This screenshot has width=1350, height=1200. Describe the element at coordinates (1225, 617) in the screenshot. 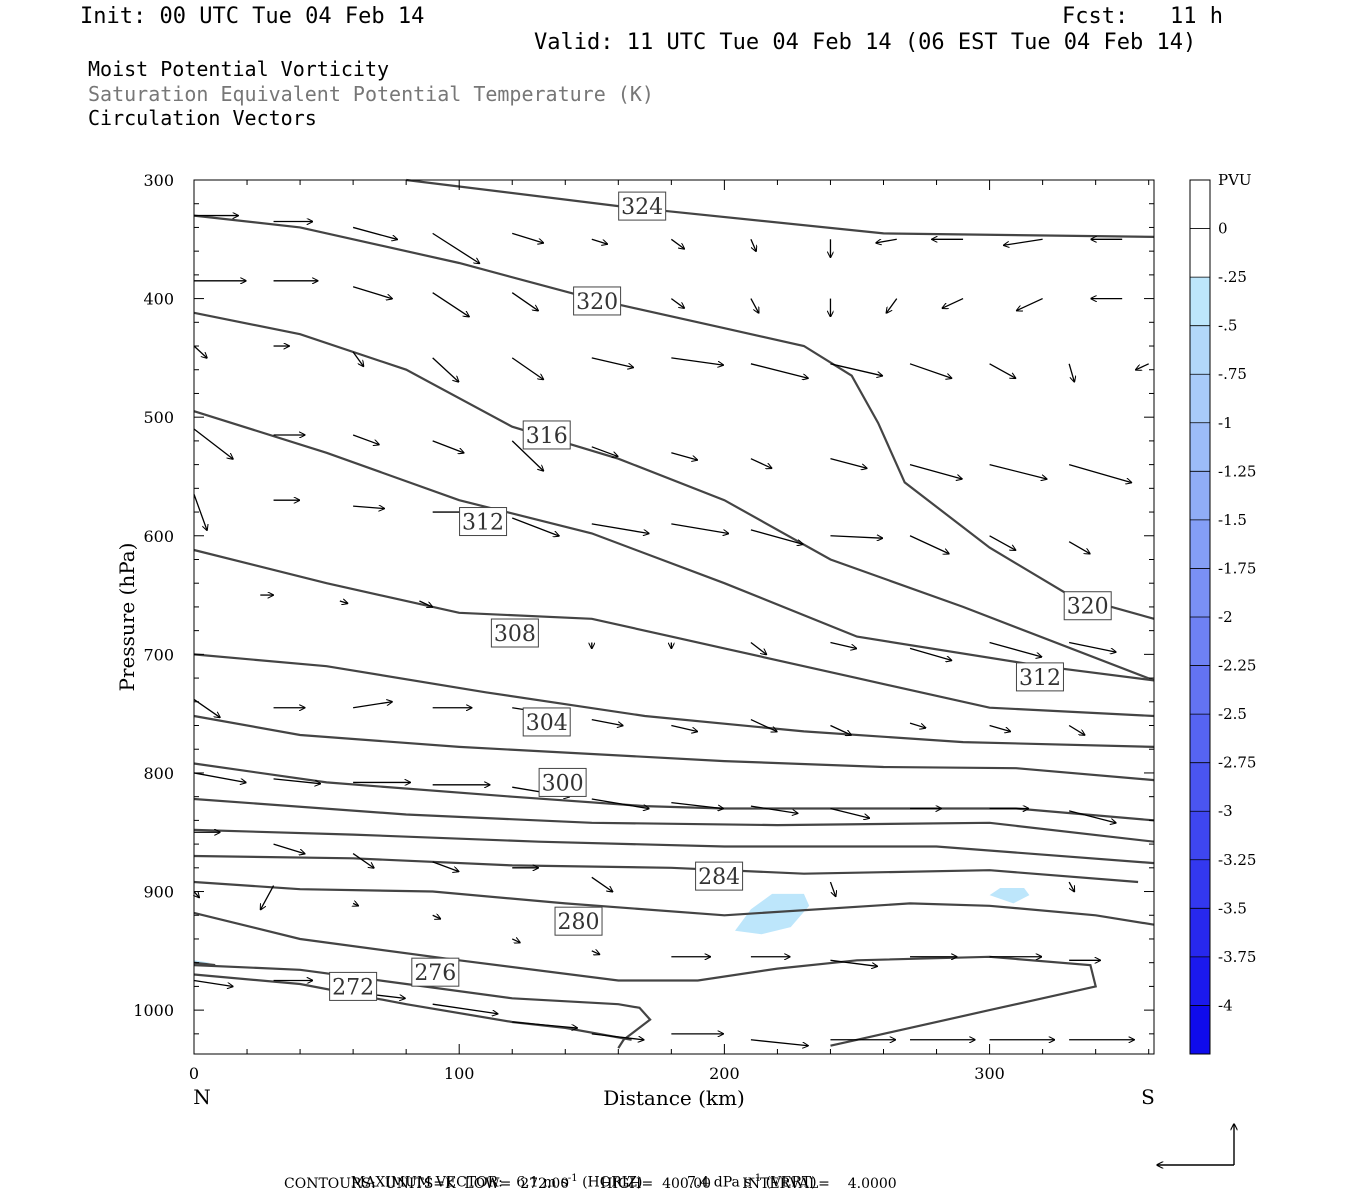

I see `colorbar-level-label: -2` at that location.